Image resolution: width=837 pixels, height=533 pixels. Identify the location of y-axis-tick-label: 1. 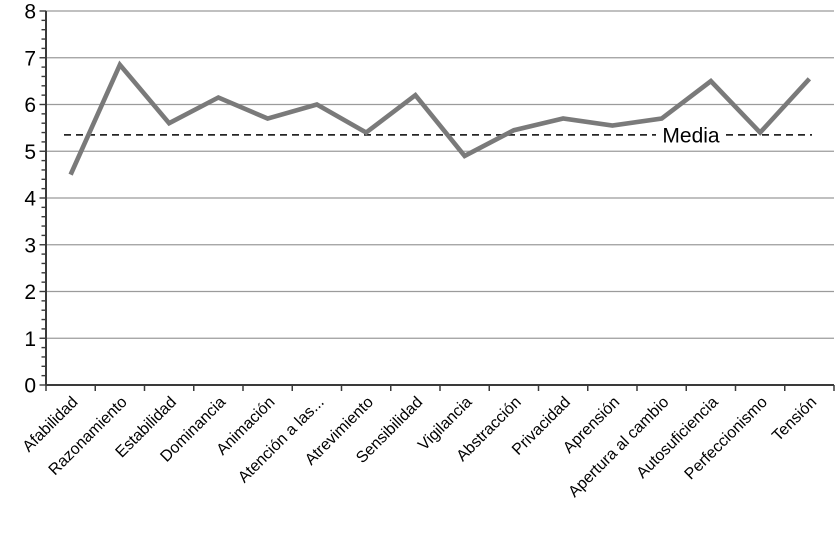
(30, 339).